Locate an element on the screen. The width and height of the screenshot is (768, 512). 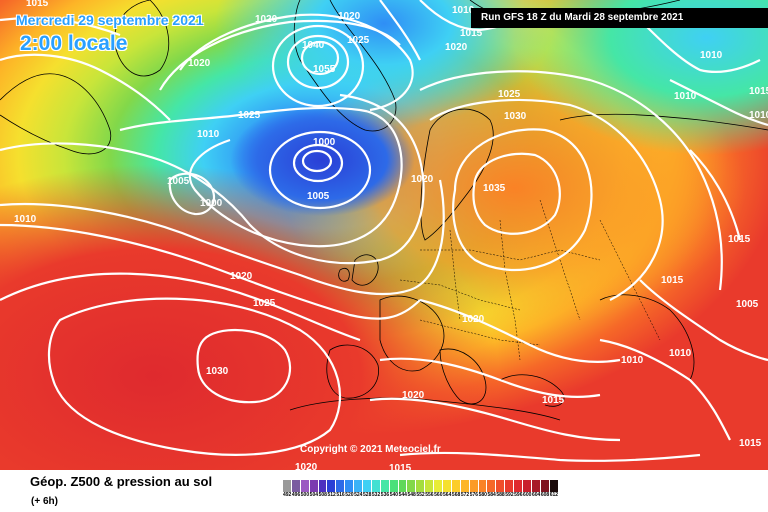
scale-label: 536 is located at coordinates (385, 495).